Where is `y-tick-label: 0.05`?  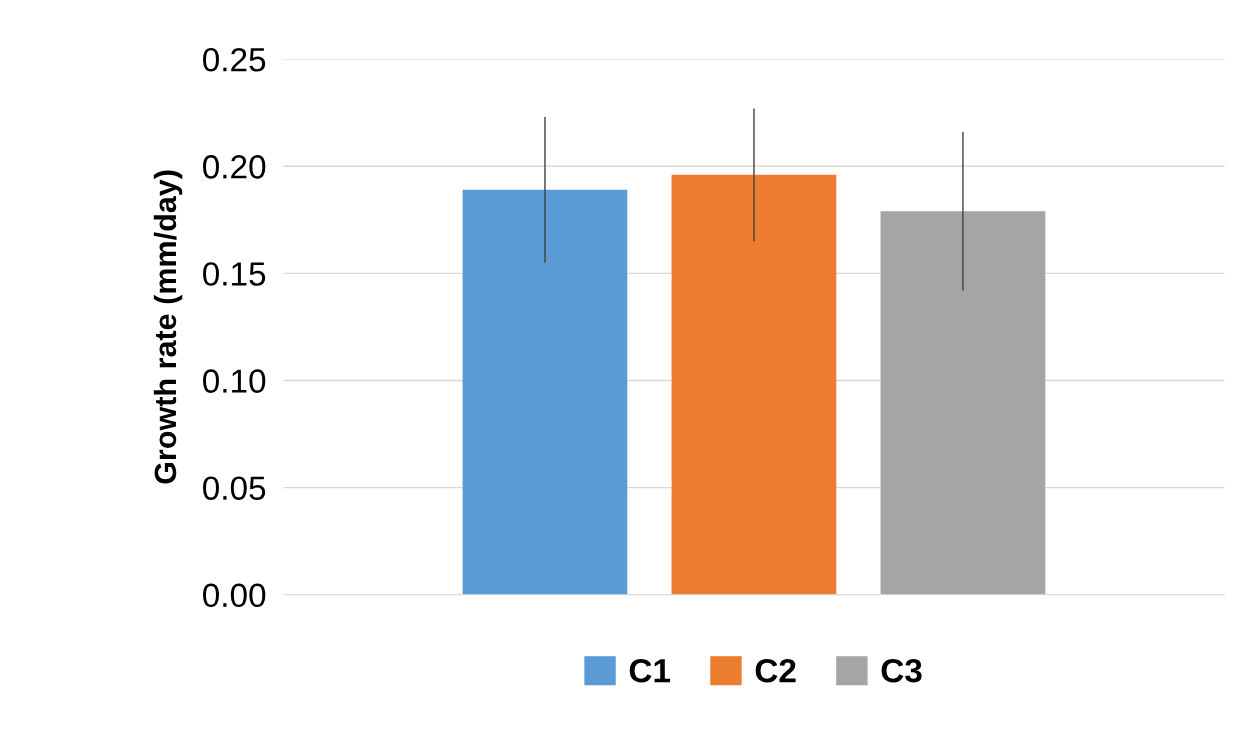 y-tick-label: 0.05 is located at coordinates (234, 488).